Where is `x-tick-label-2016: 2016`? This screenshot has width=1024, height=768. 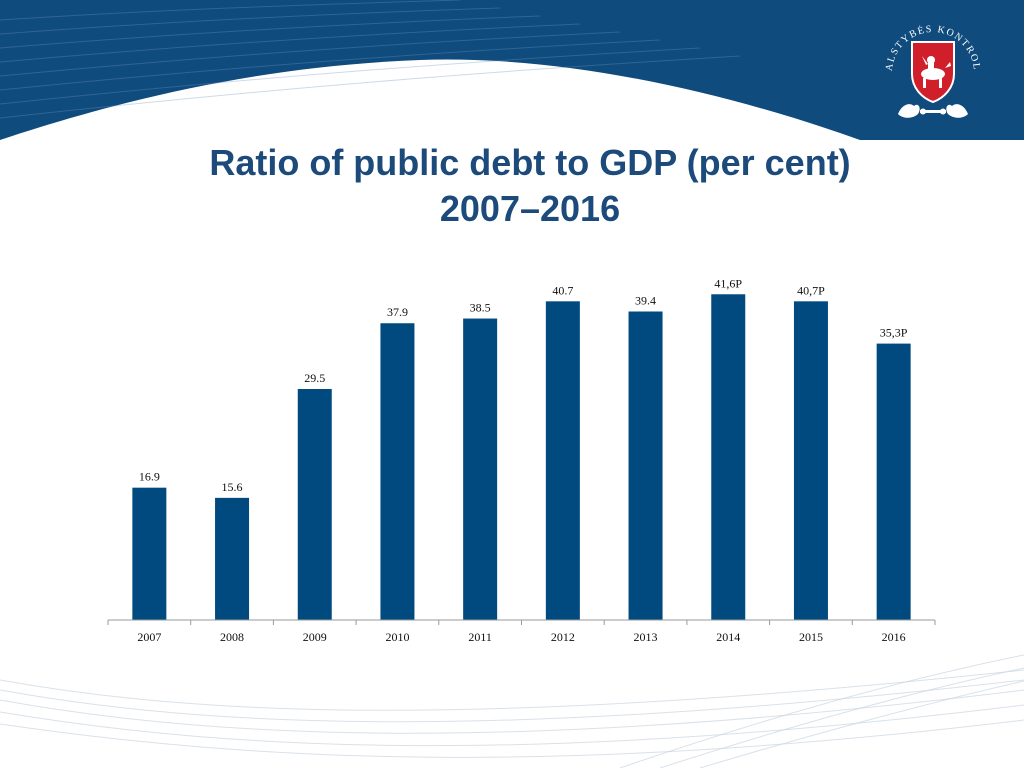
x-tick-label-2016: 2016 is located at coordinates (894, 637).